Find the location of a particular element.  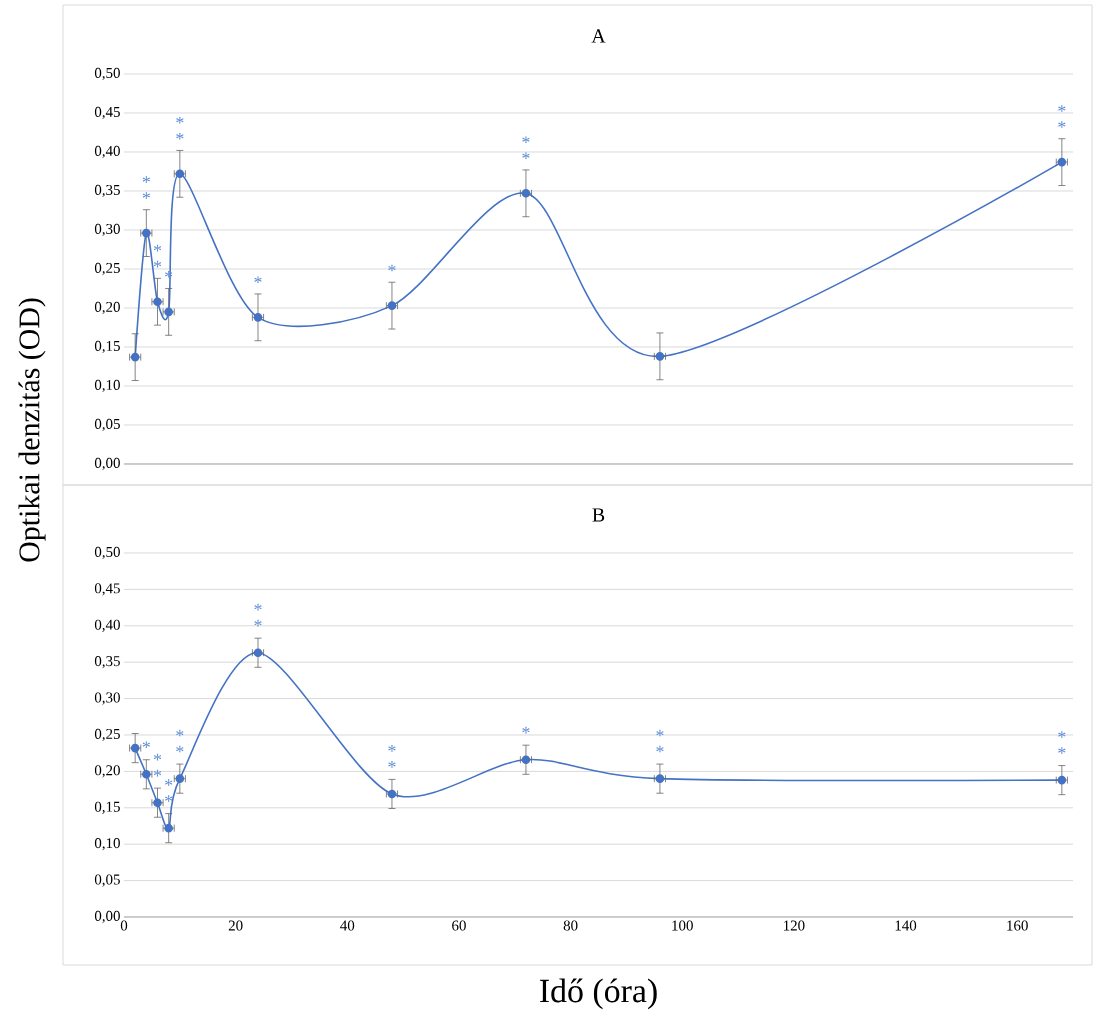

x-tick-label: 20 is located at coordinates (235, 925).